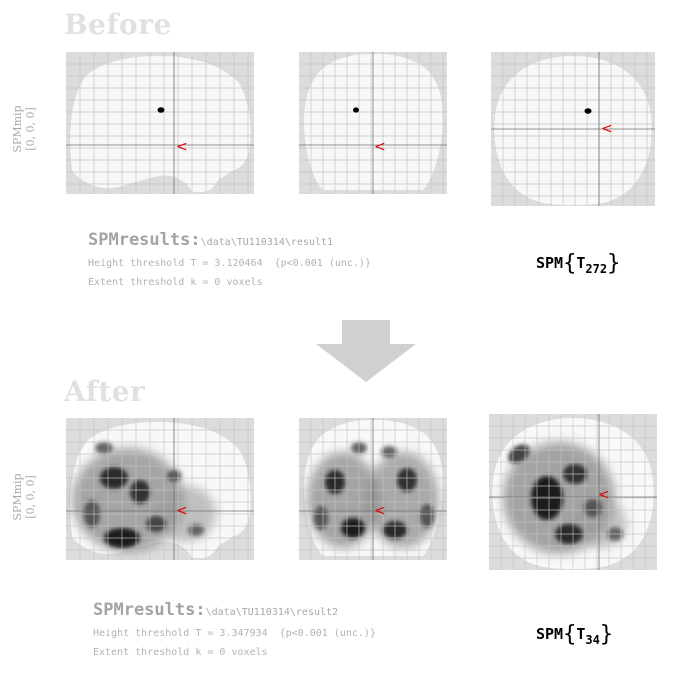  I want to click on mip-axial-before, so click(573, 129).